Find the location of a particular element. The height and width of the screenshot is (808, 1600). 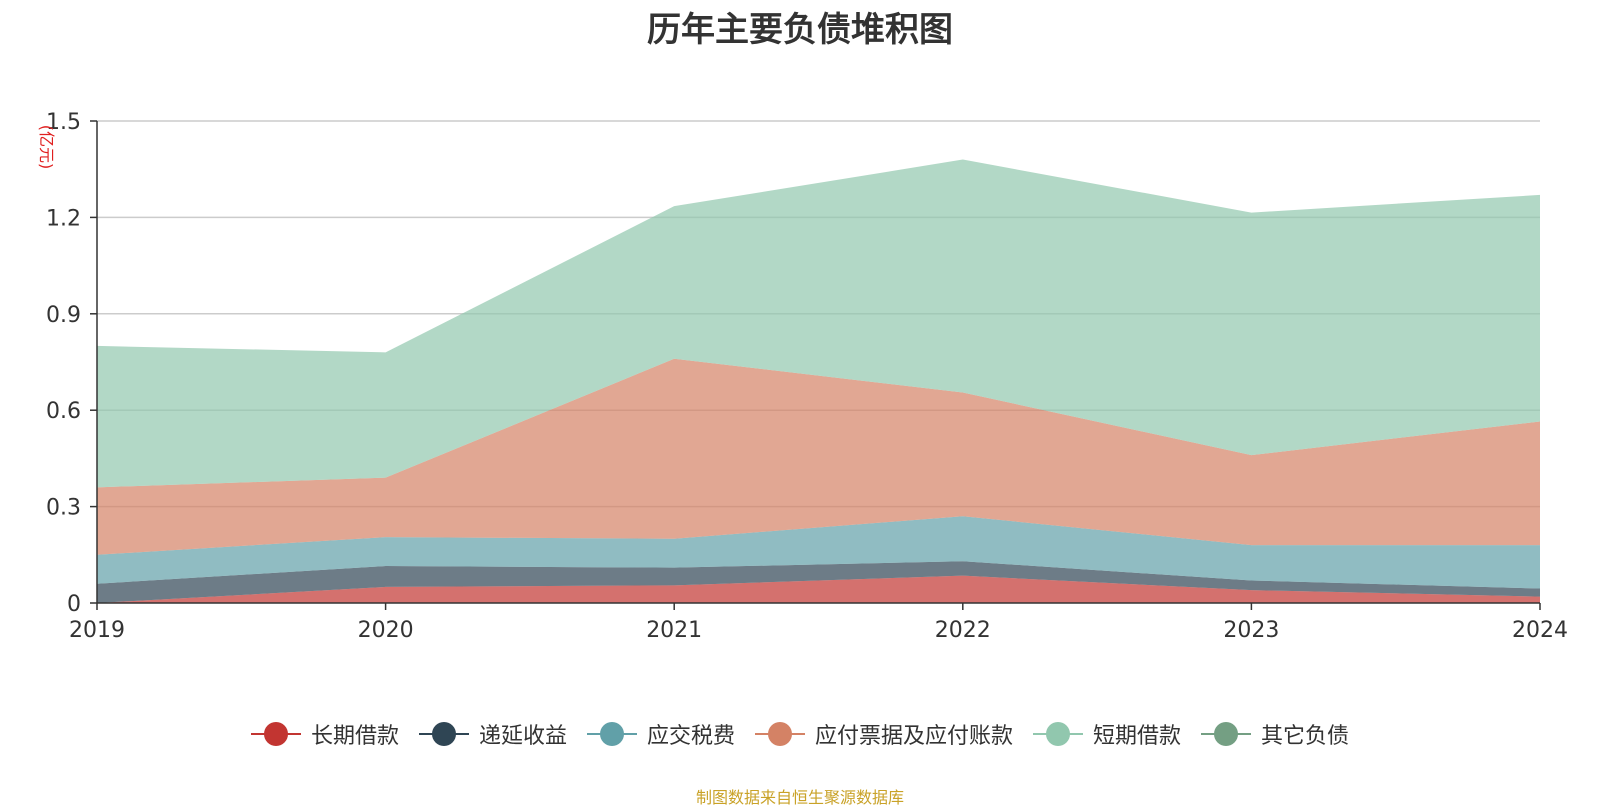

legend-label: 应付票据及应付账款 is located at coordinates (914, 736).